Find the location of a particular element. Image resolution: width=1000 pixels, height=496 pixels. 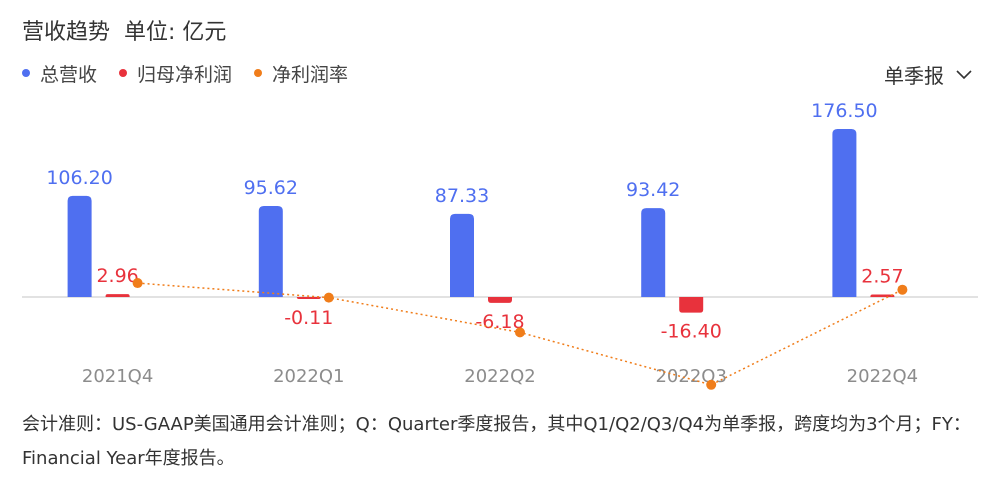

point-net-margin-2022Q2 is located at coordinates (520, 332).